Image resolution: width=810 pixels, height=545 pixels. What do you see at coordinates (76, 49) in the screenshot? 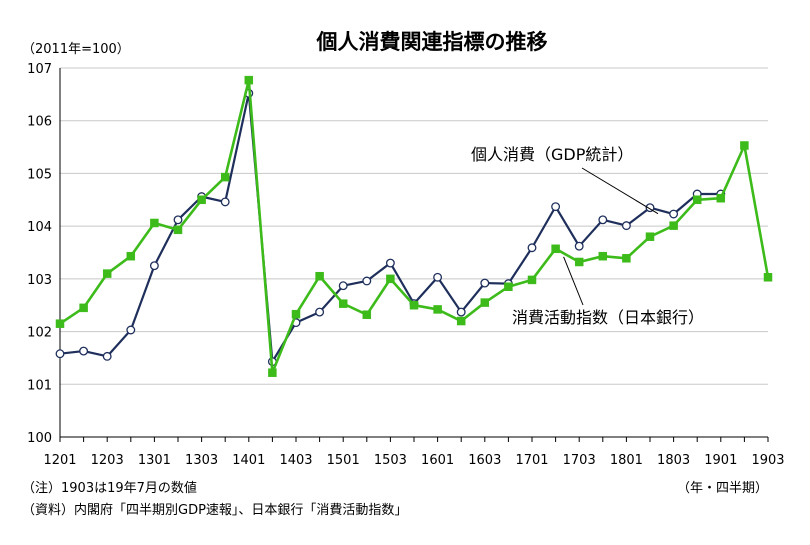
I see `unit-label: （2011年=100）` at bounding box center [76, 49].